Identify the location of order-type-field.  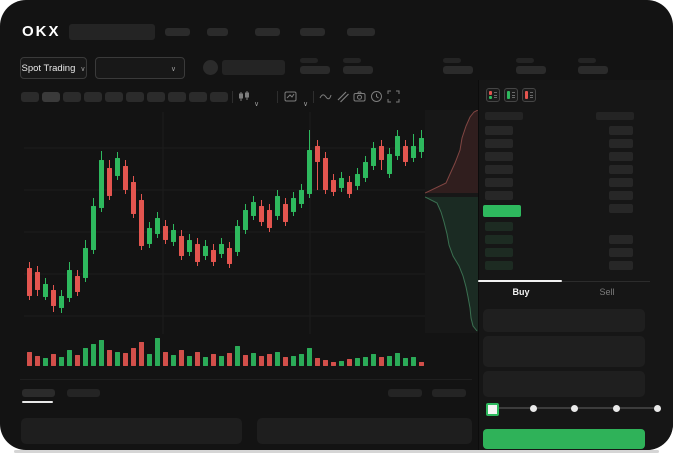
(564, 320).